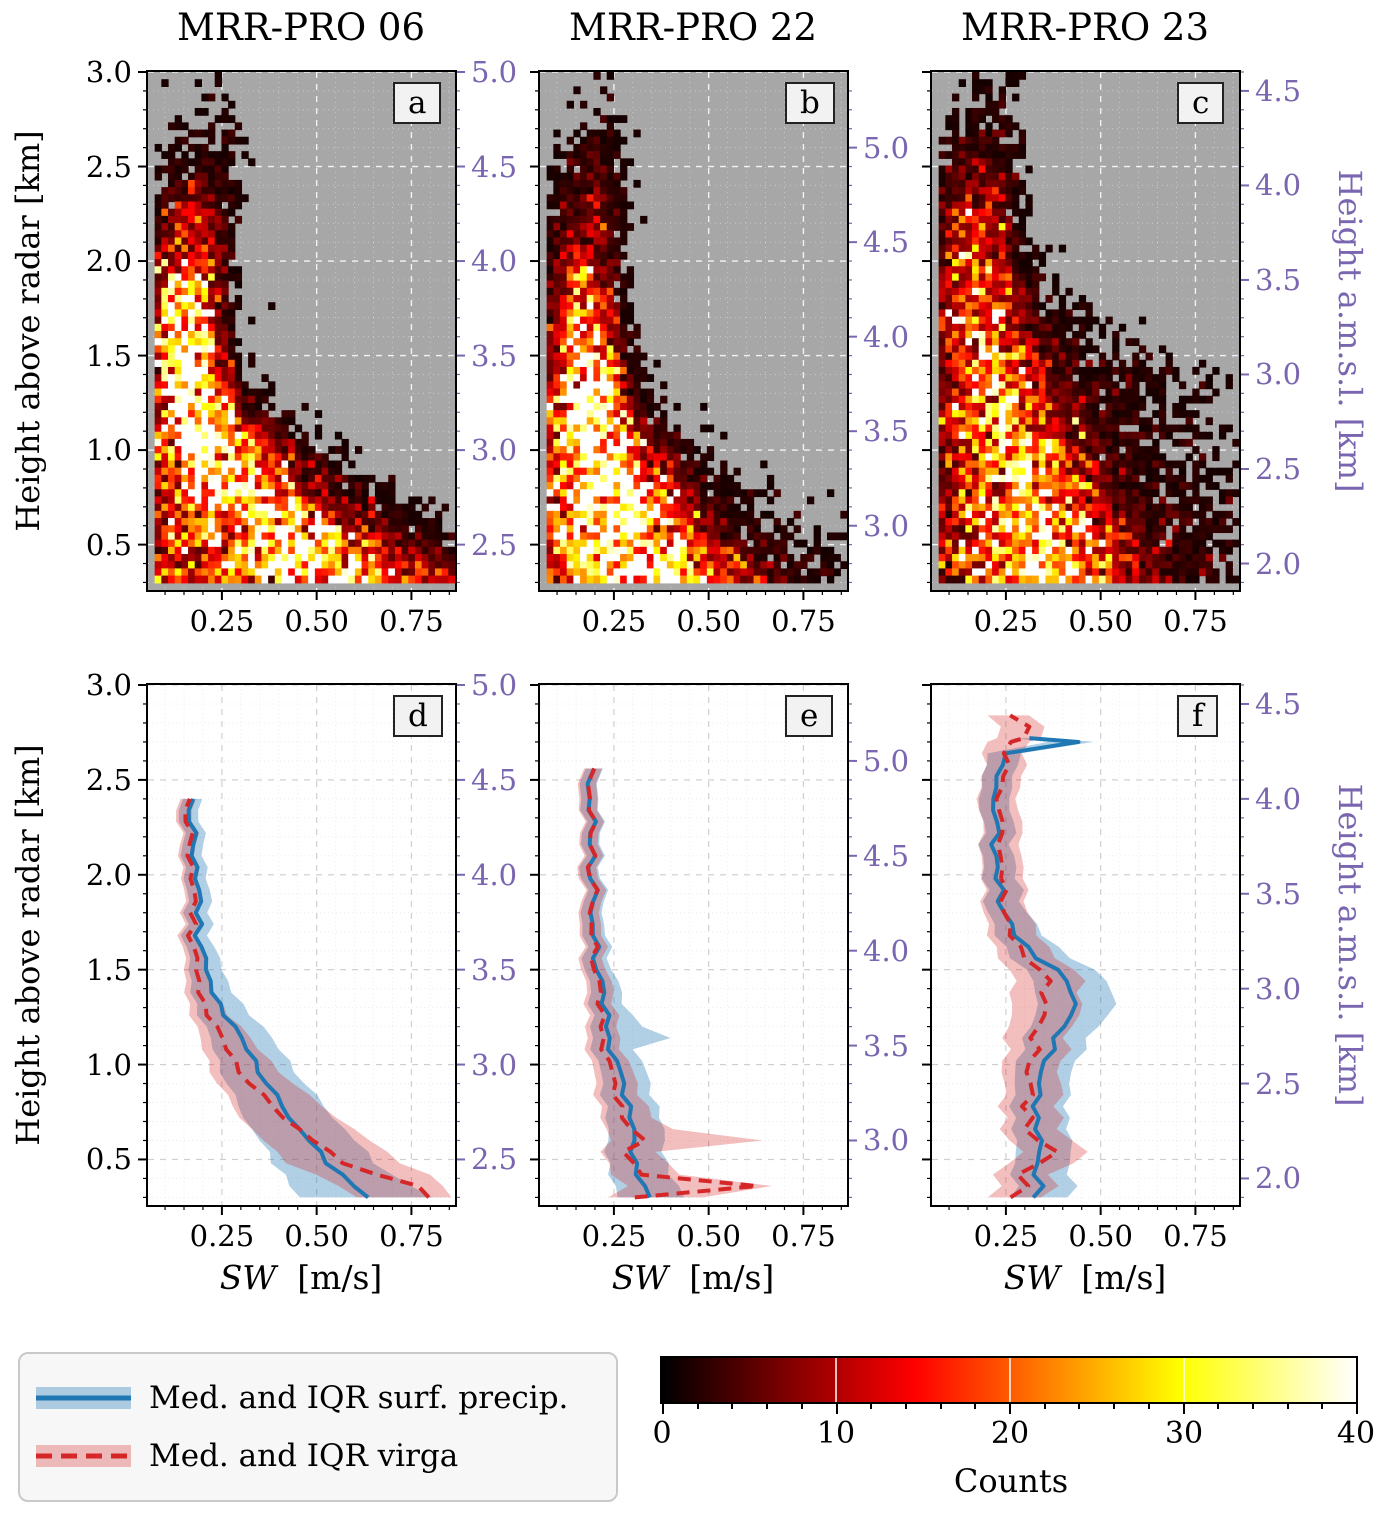 Image resolution: width=1395 pixels, height=1513 pixels. Describe the element at coordinates (1010, 1433) in the screenshot. I see `colorbar-tick-label: 20` at that location.